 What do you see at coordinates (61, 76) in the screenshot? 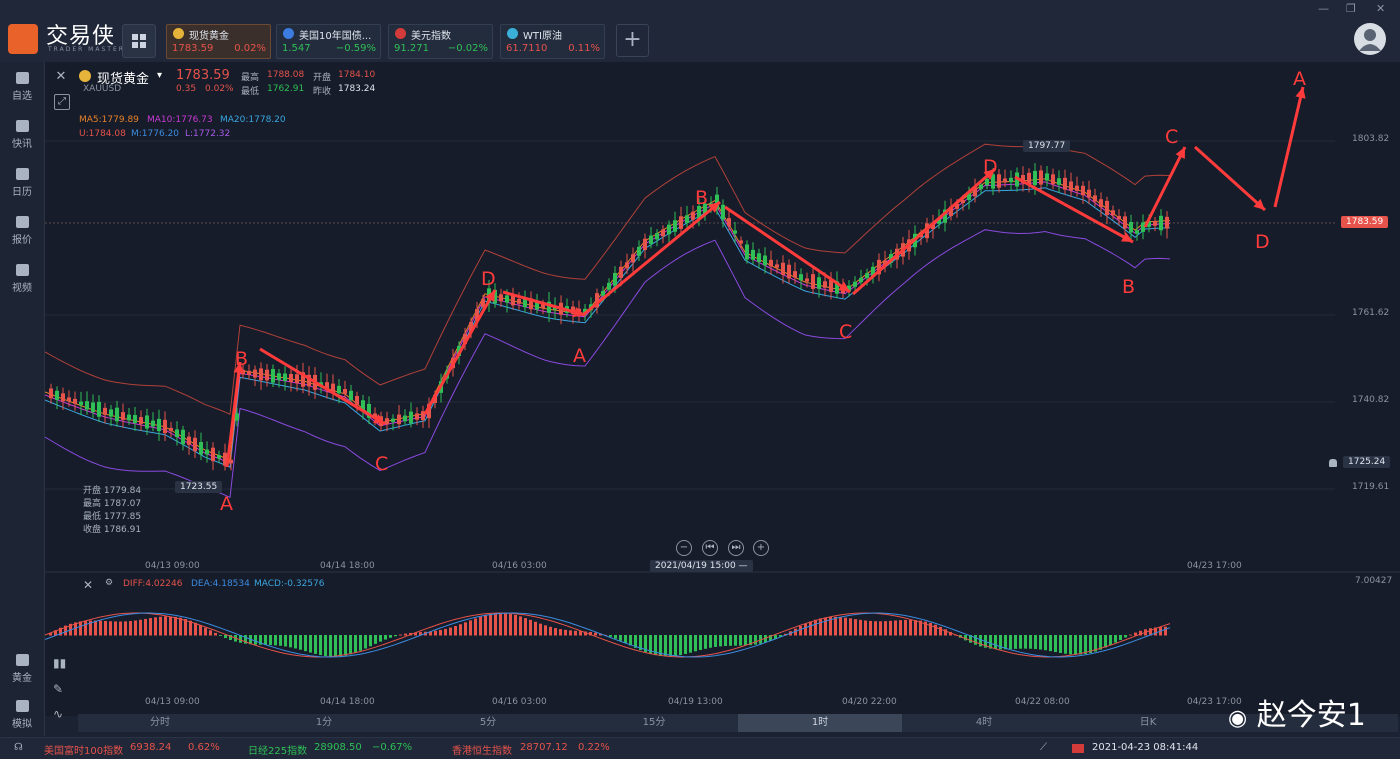
I see `close-chart-icon: ✕` at bounding box center [61, 76].